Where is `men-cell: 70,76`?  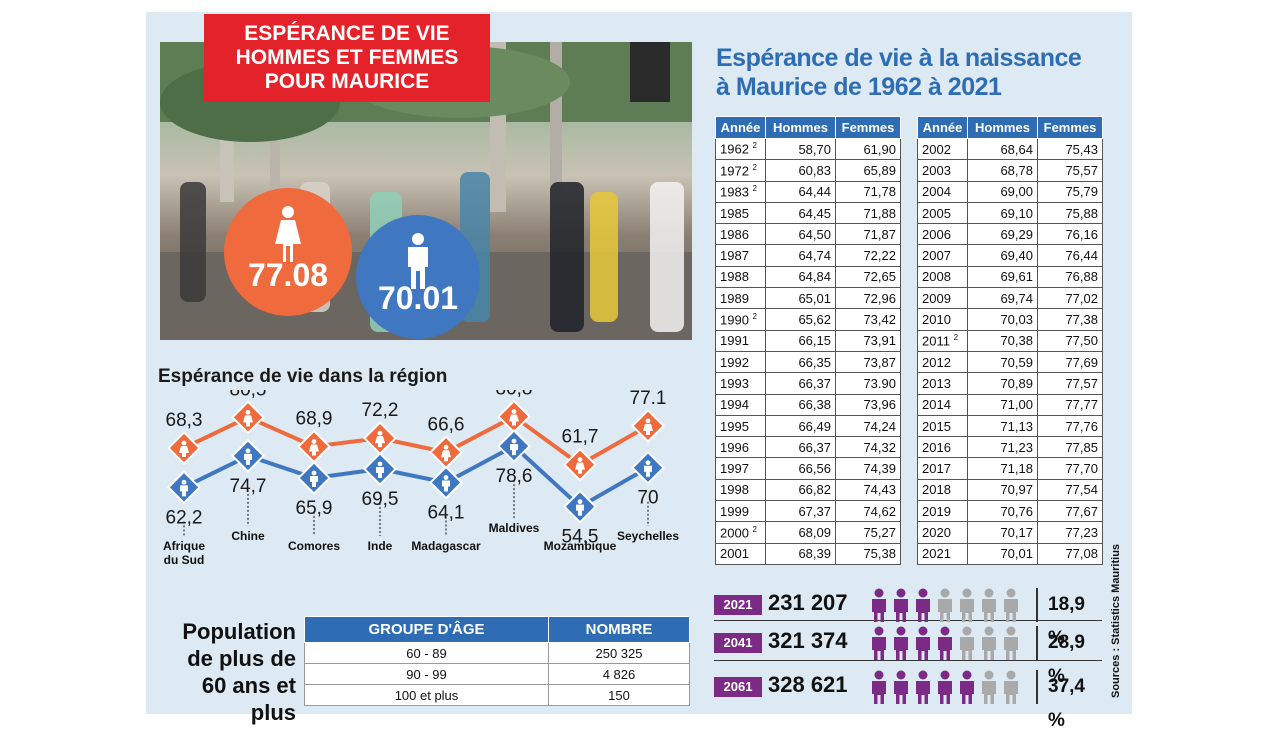
men-cell: 70,76 is located at coordinates (1002, 511).